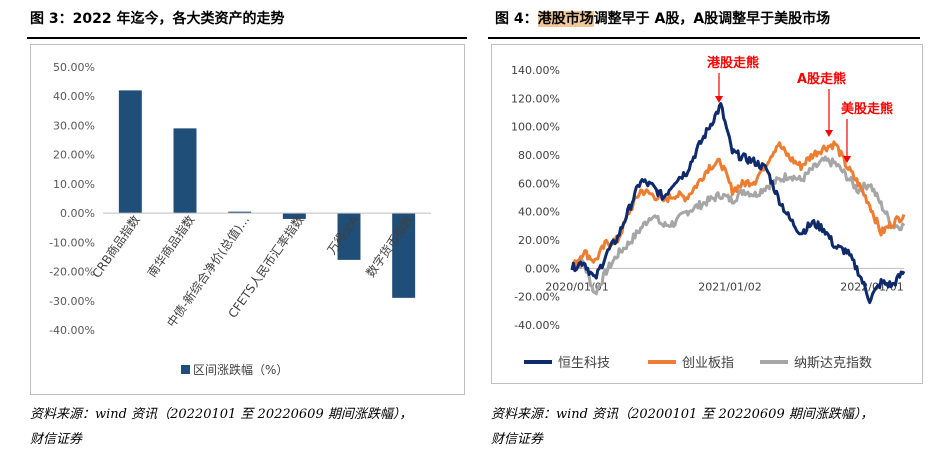 Image resolution: width=945 pixels, height=449 pixels. I want to click on right-title-highlight: 港股市场, so click(565, 19).